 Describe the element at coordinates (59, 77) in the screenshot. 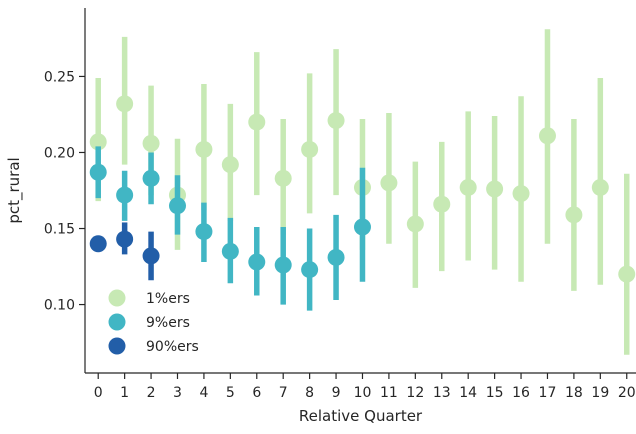

I see `y-tick-label: 0.25` at that location.